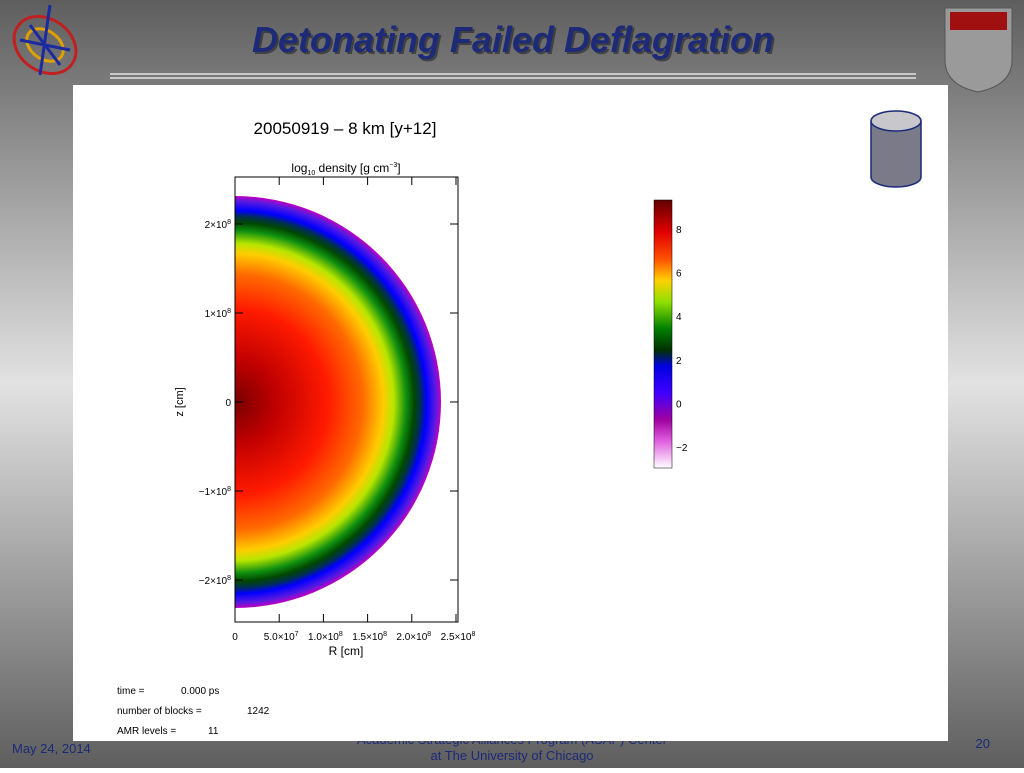 The image size is (1024, 773). I want to click on cylinder-icon, so click(896, 149).